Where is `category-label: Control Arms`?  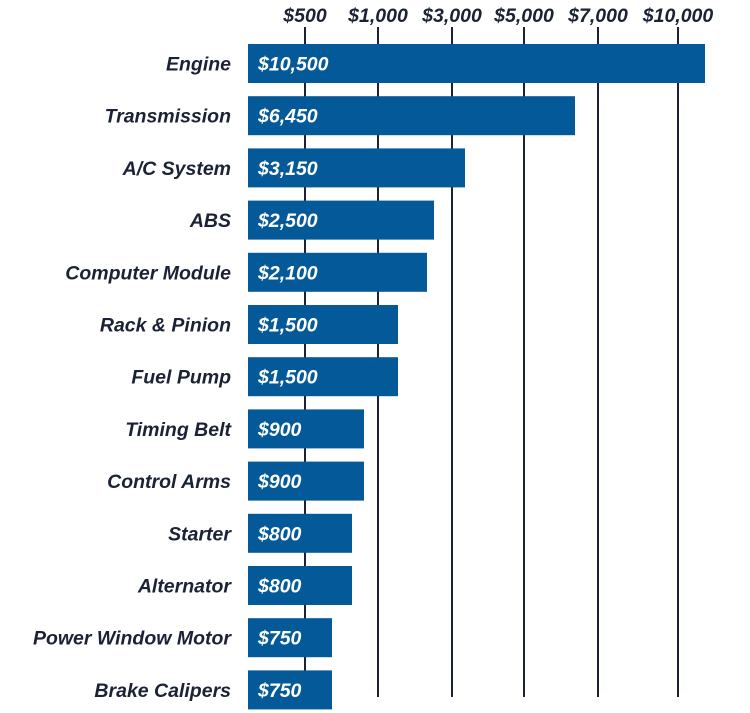 category-label: Control Arms is located at coordinates (169, 482).